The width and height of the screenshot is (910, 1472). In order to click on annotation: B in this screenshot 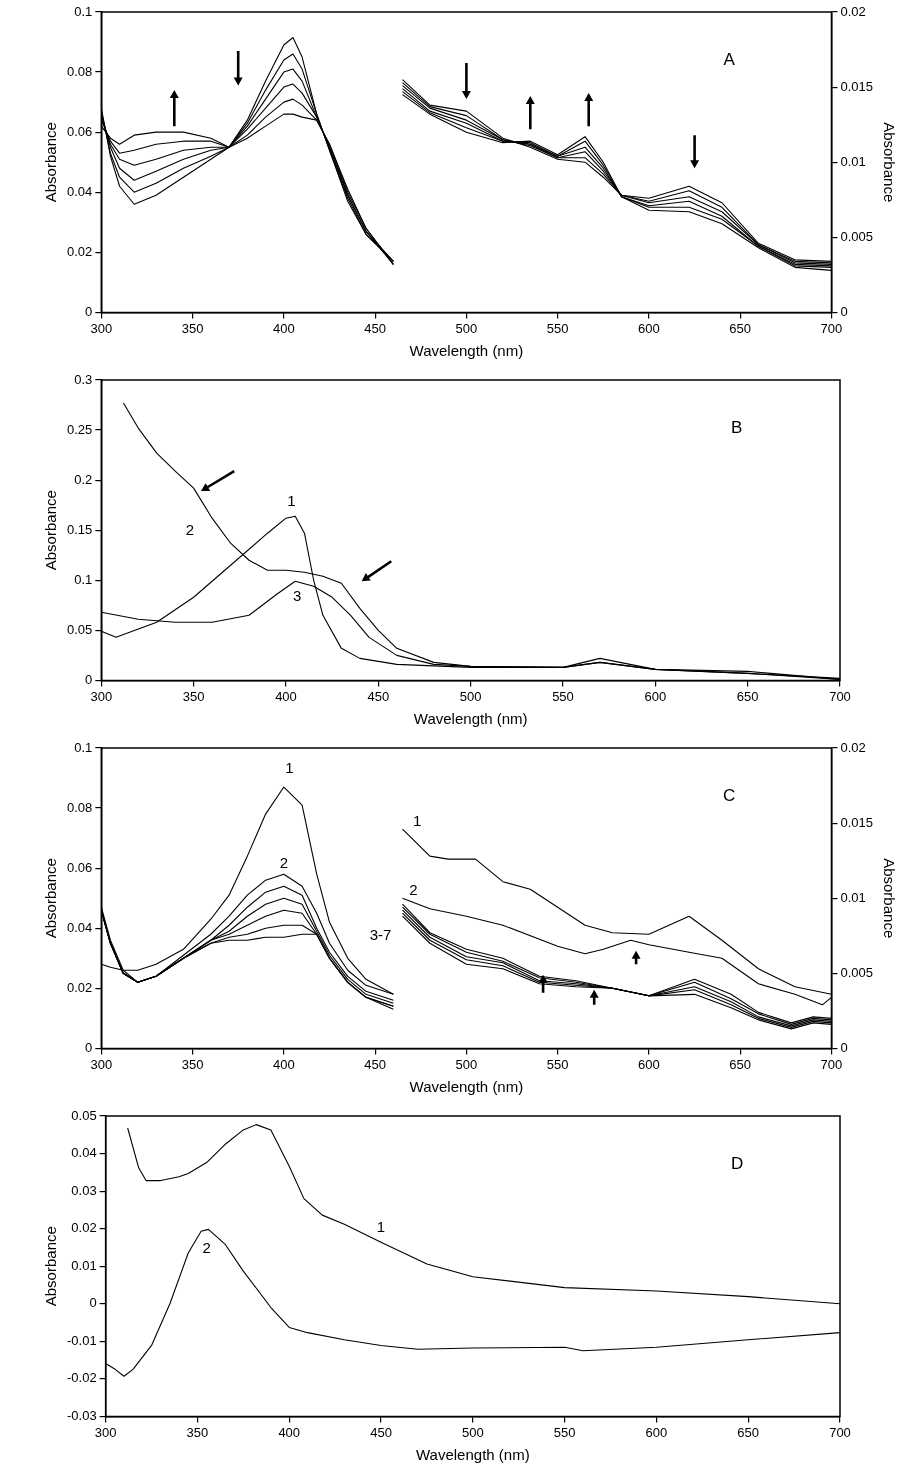, I will do `click(736, 427)`.